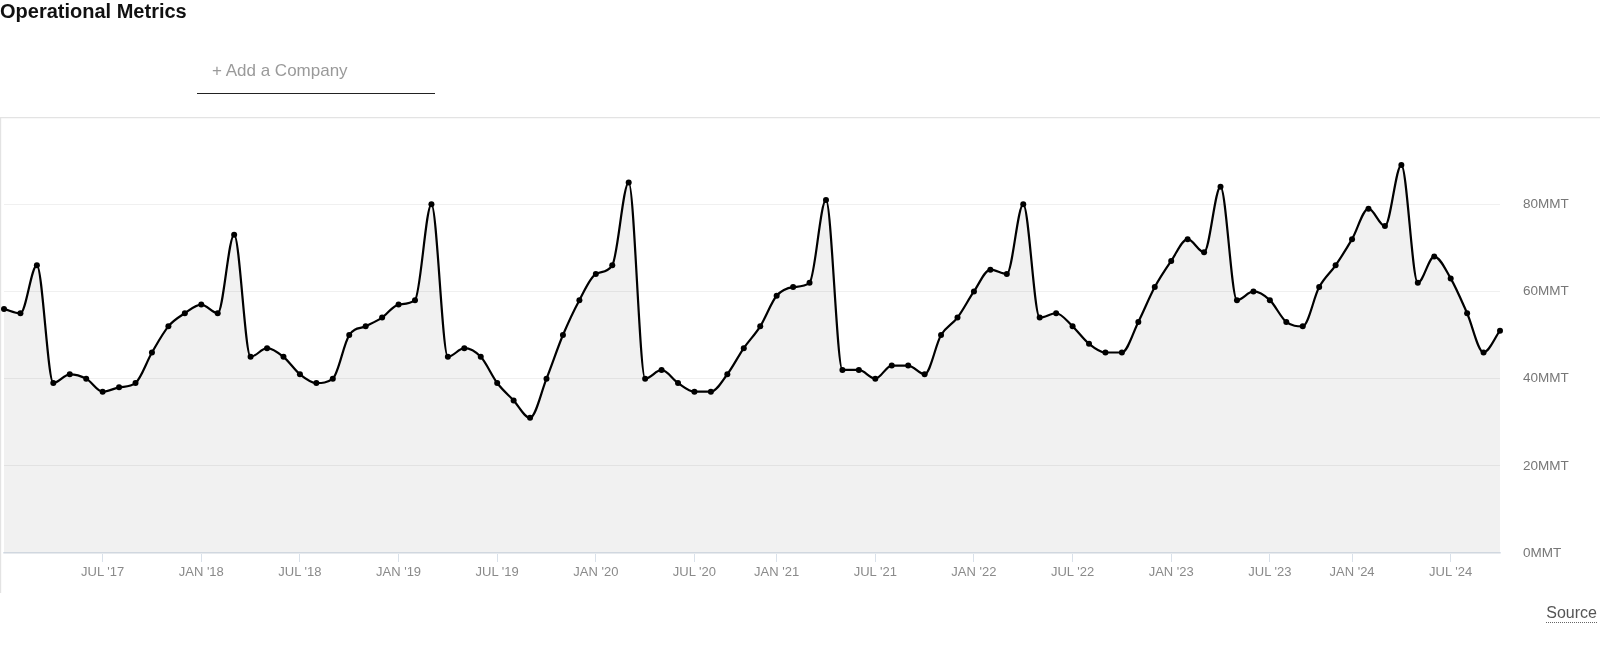  What do you see at coordinates (1352, 572) in the screenshot?
I see `x-tick-label: JAN '24` at bounding box center [1352, 572].